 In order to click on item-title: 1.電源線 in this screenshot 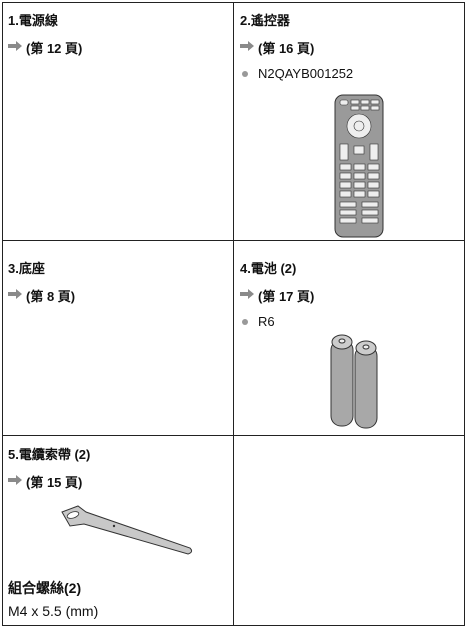, I will do `click(33, 20)`.